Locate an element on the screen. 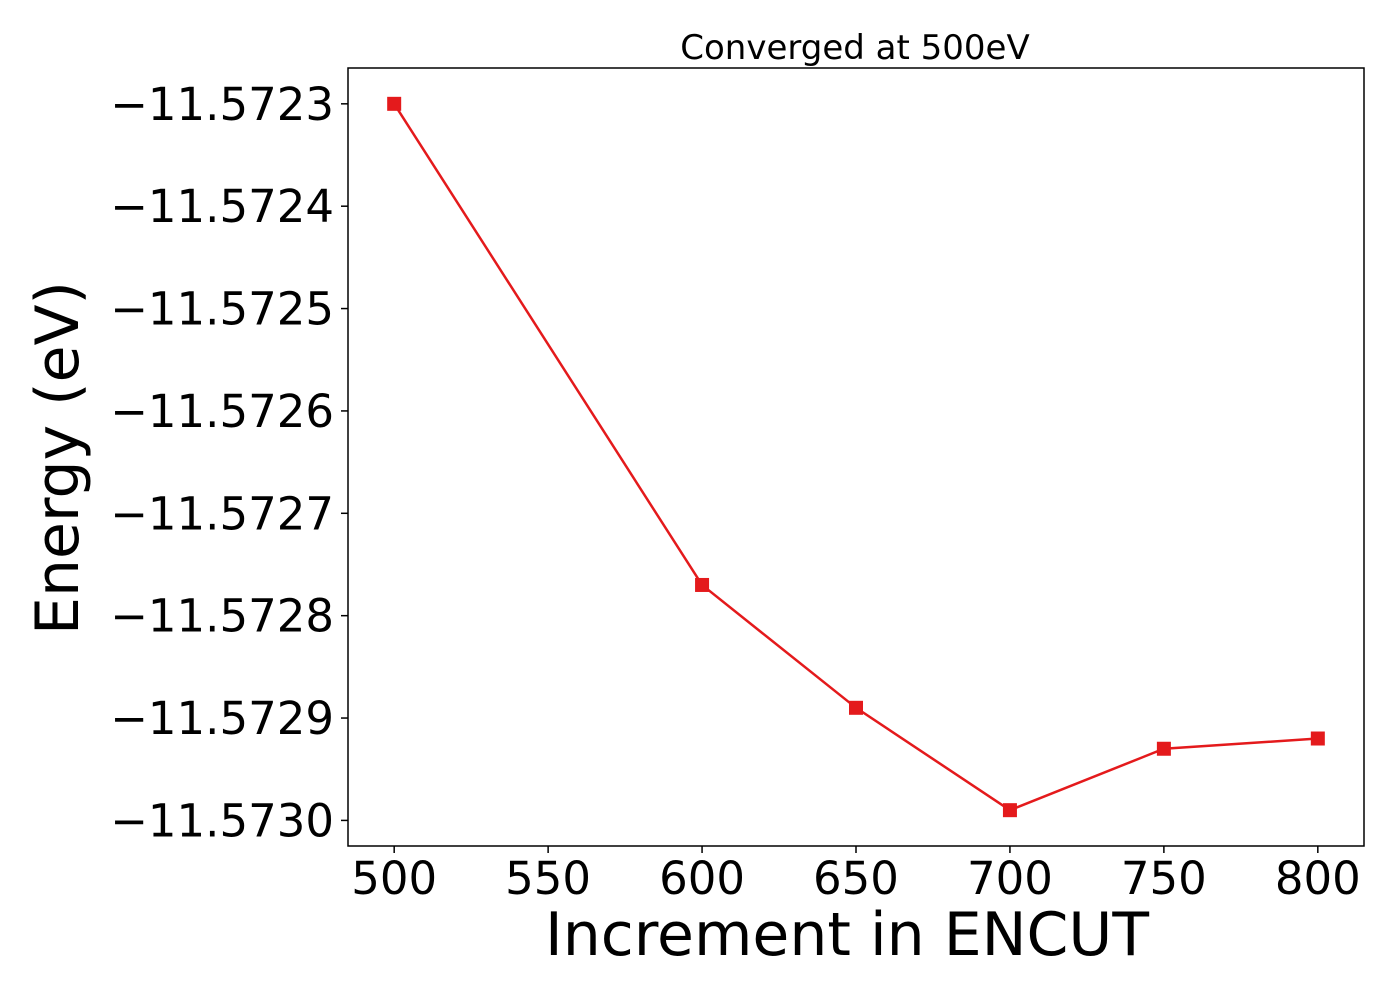 This screenshot has width=1400, height=1004. x-tick-label: 550 is located at coordinates (548, 878).